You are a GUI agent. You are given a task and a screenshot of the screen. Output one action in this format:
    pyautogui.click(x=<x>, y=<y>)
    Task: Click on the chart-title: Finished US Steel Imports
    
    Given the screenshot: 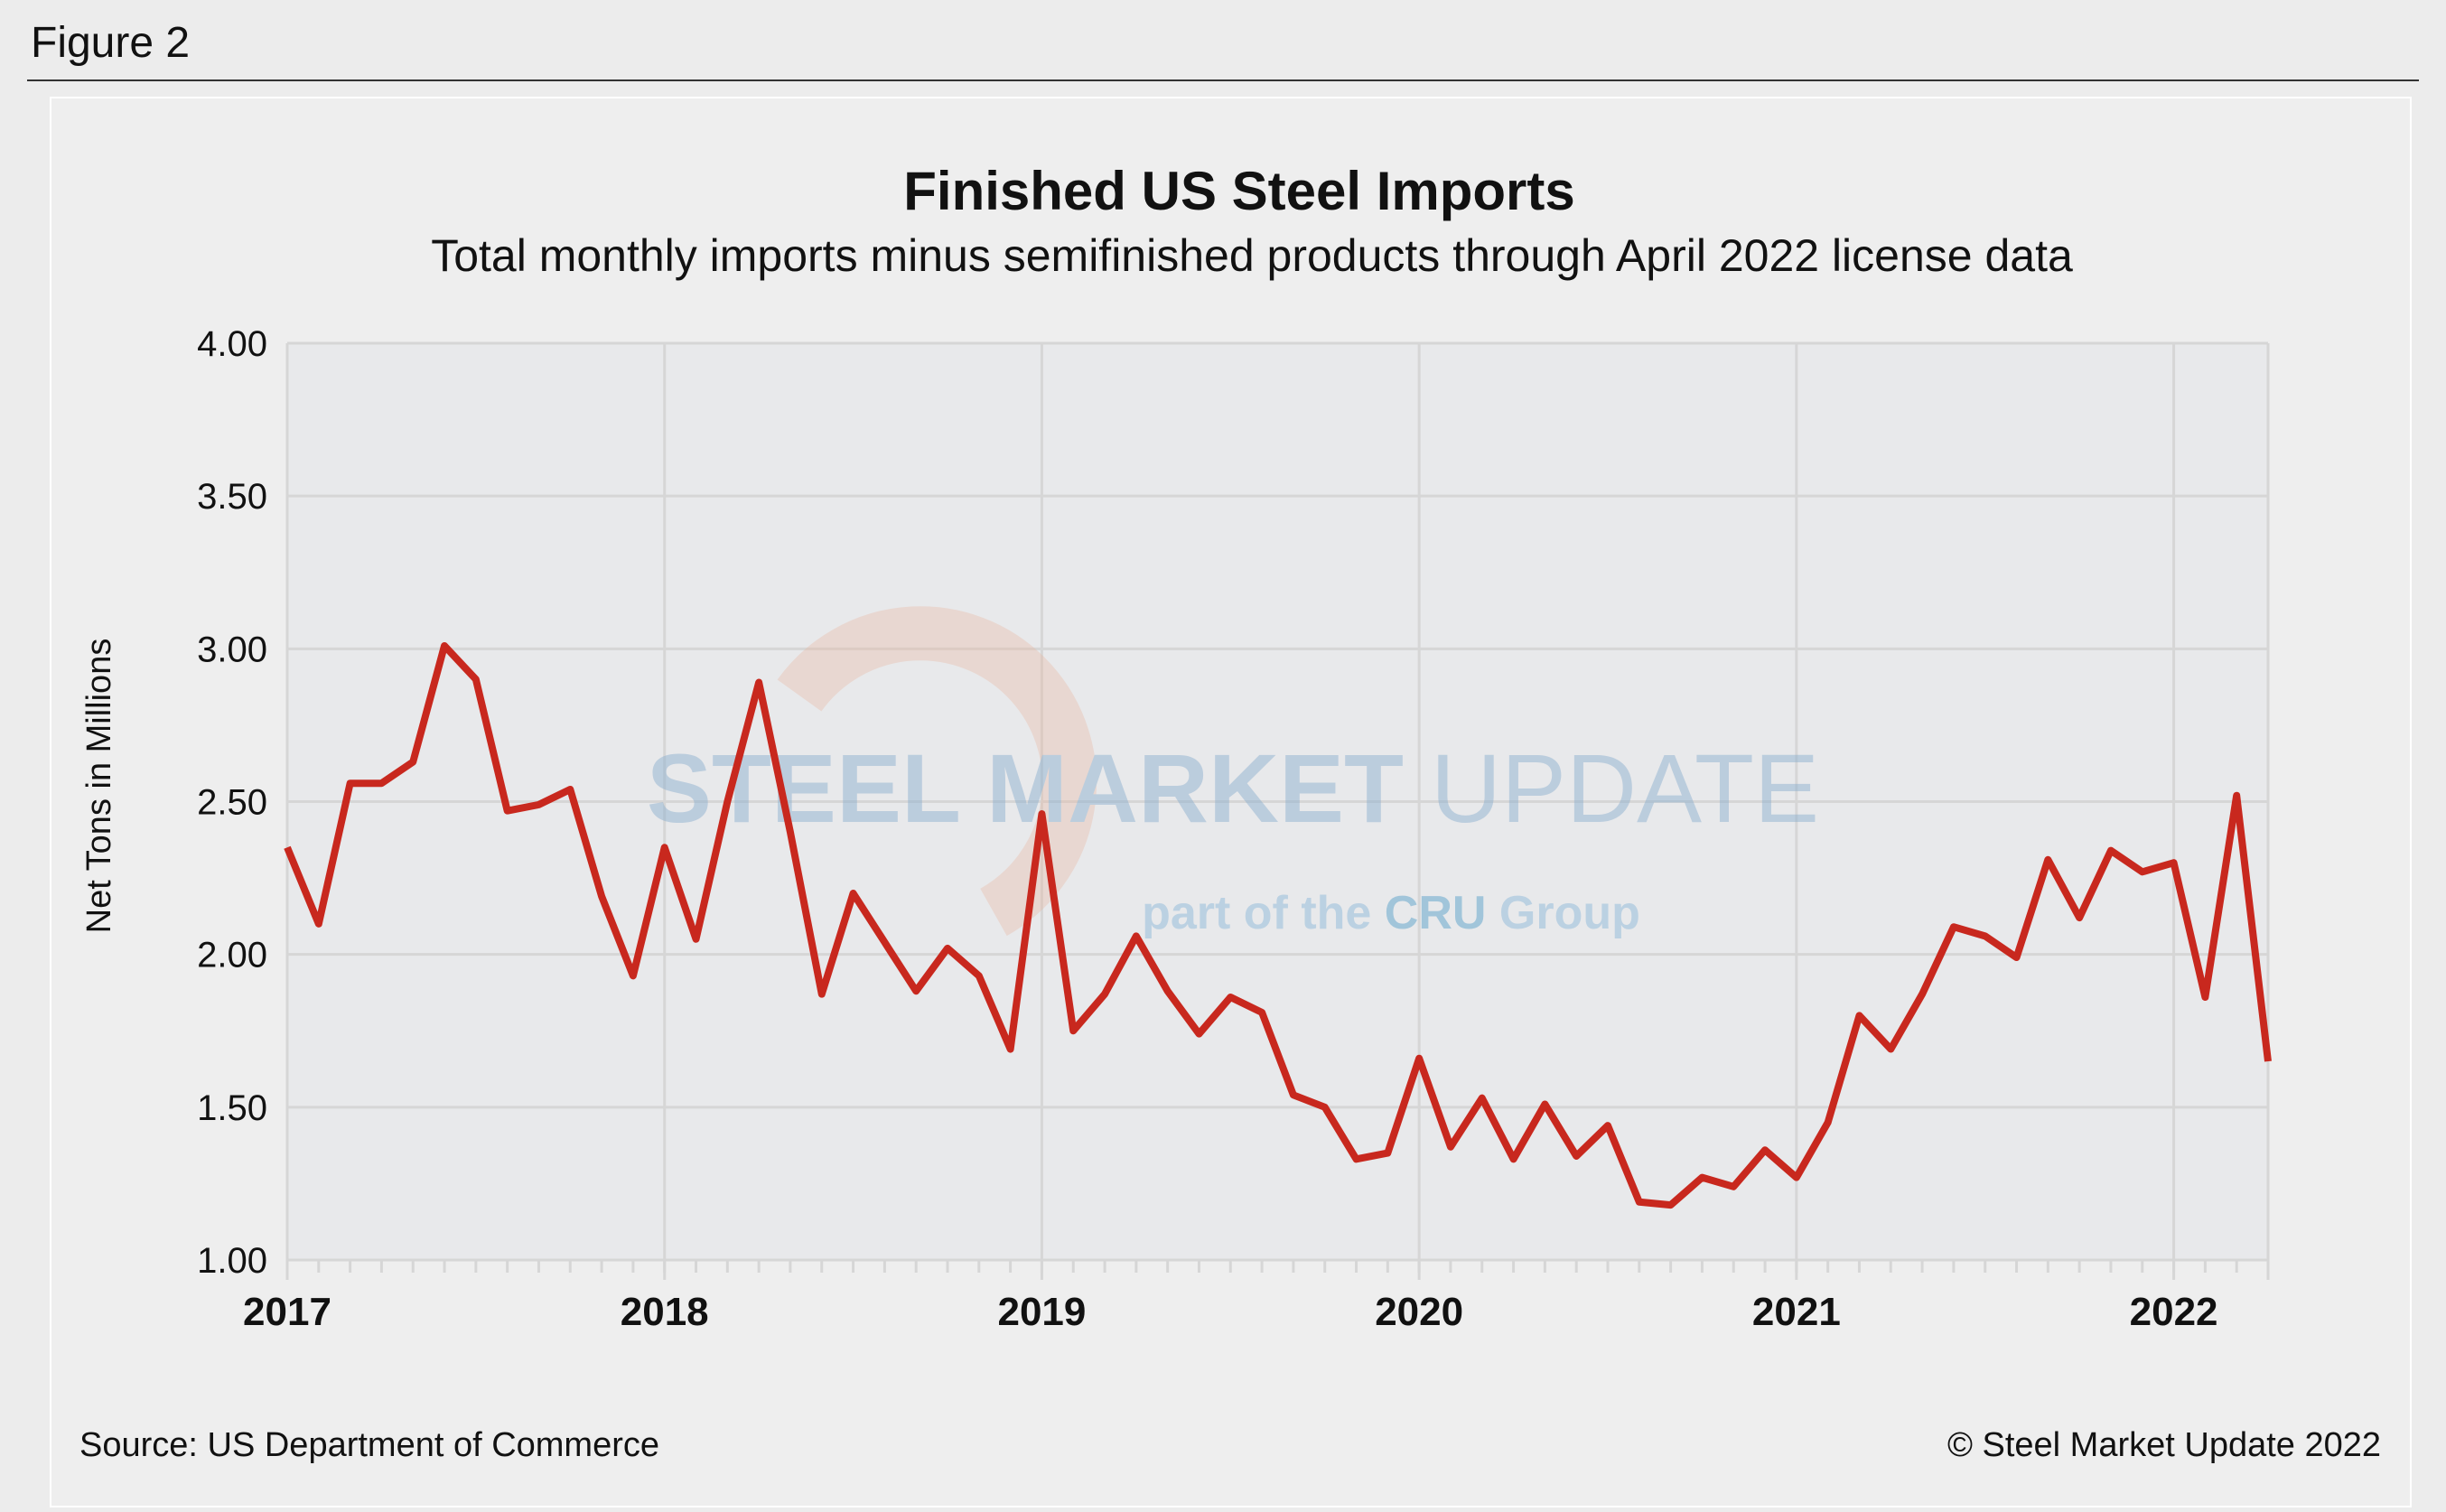 What is the action you would take?
    pyautogui.click(x=1239, y=191)
    